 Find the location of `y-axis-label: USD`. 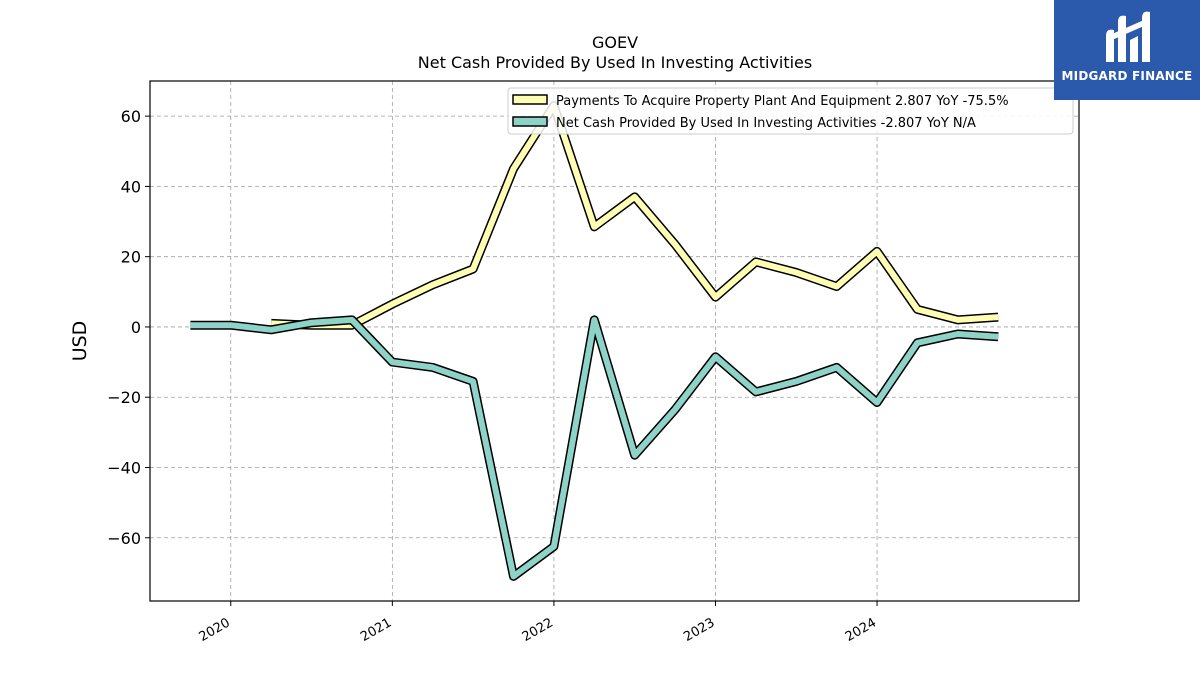

y-axis-label: USD is located at coordinates (80, 341).